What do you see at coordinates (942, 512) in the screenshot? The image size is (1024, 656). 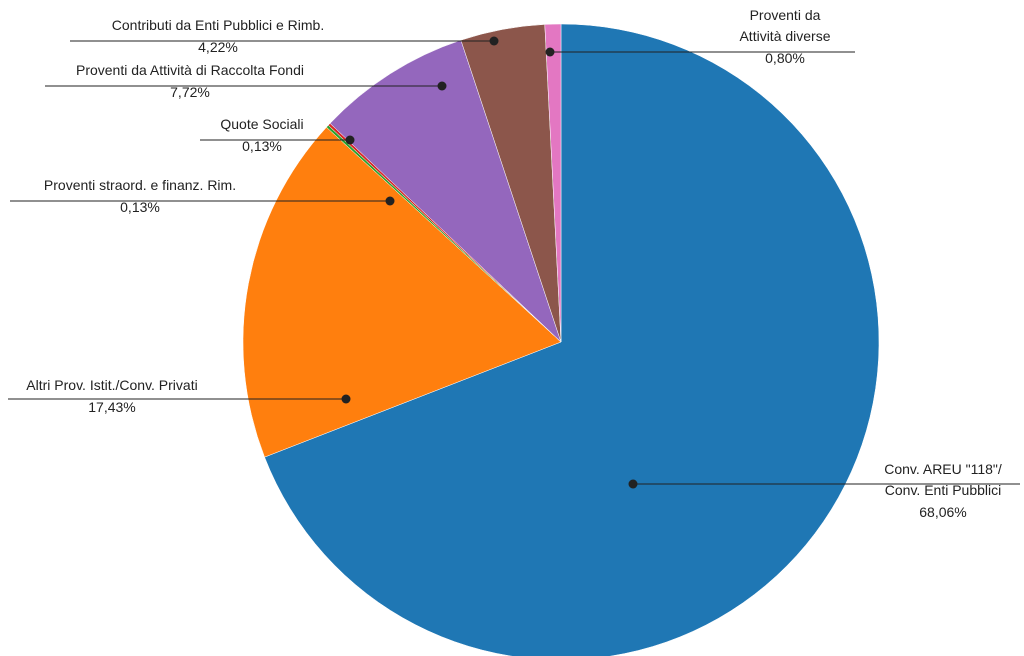 I see `value-label: 68,06%` at bounding box center [942, 512].